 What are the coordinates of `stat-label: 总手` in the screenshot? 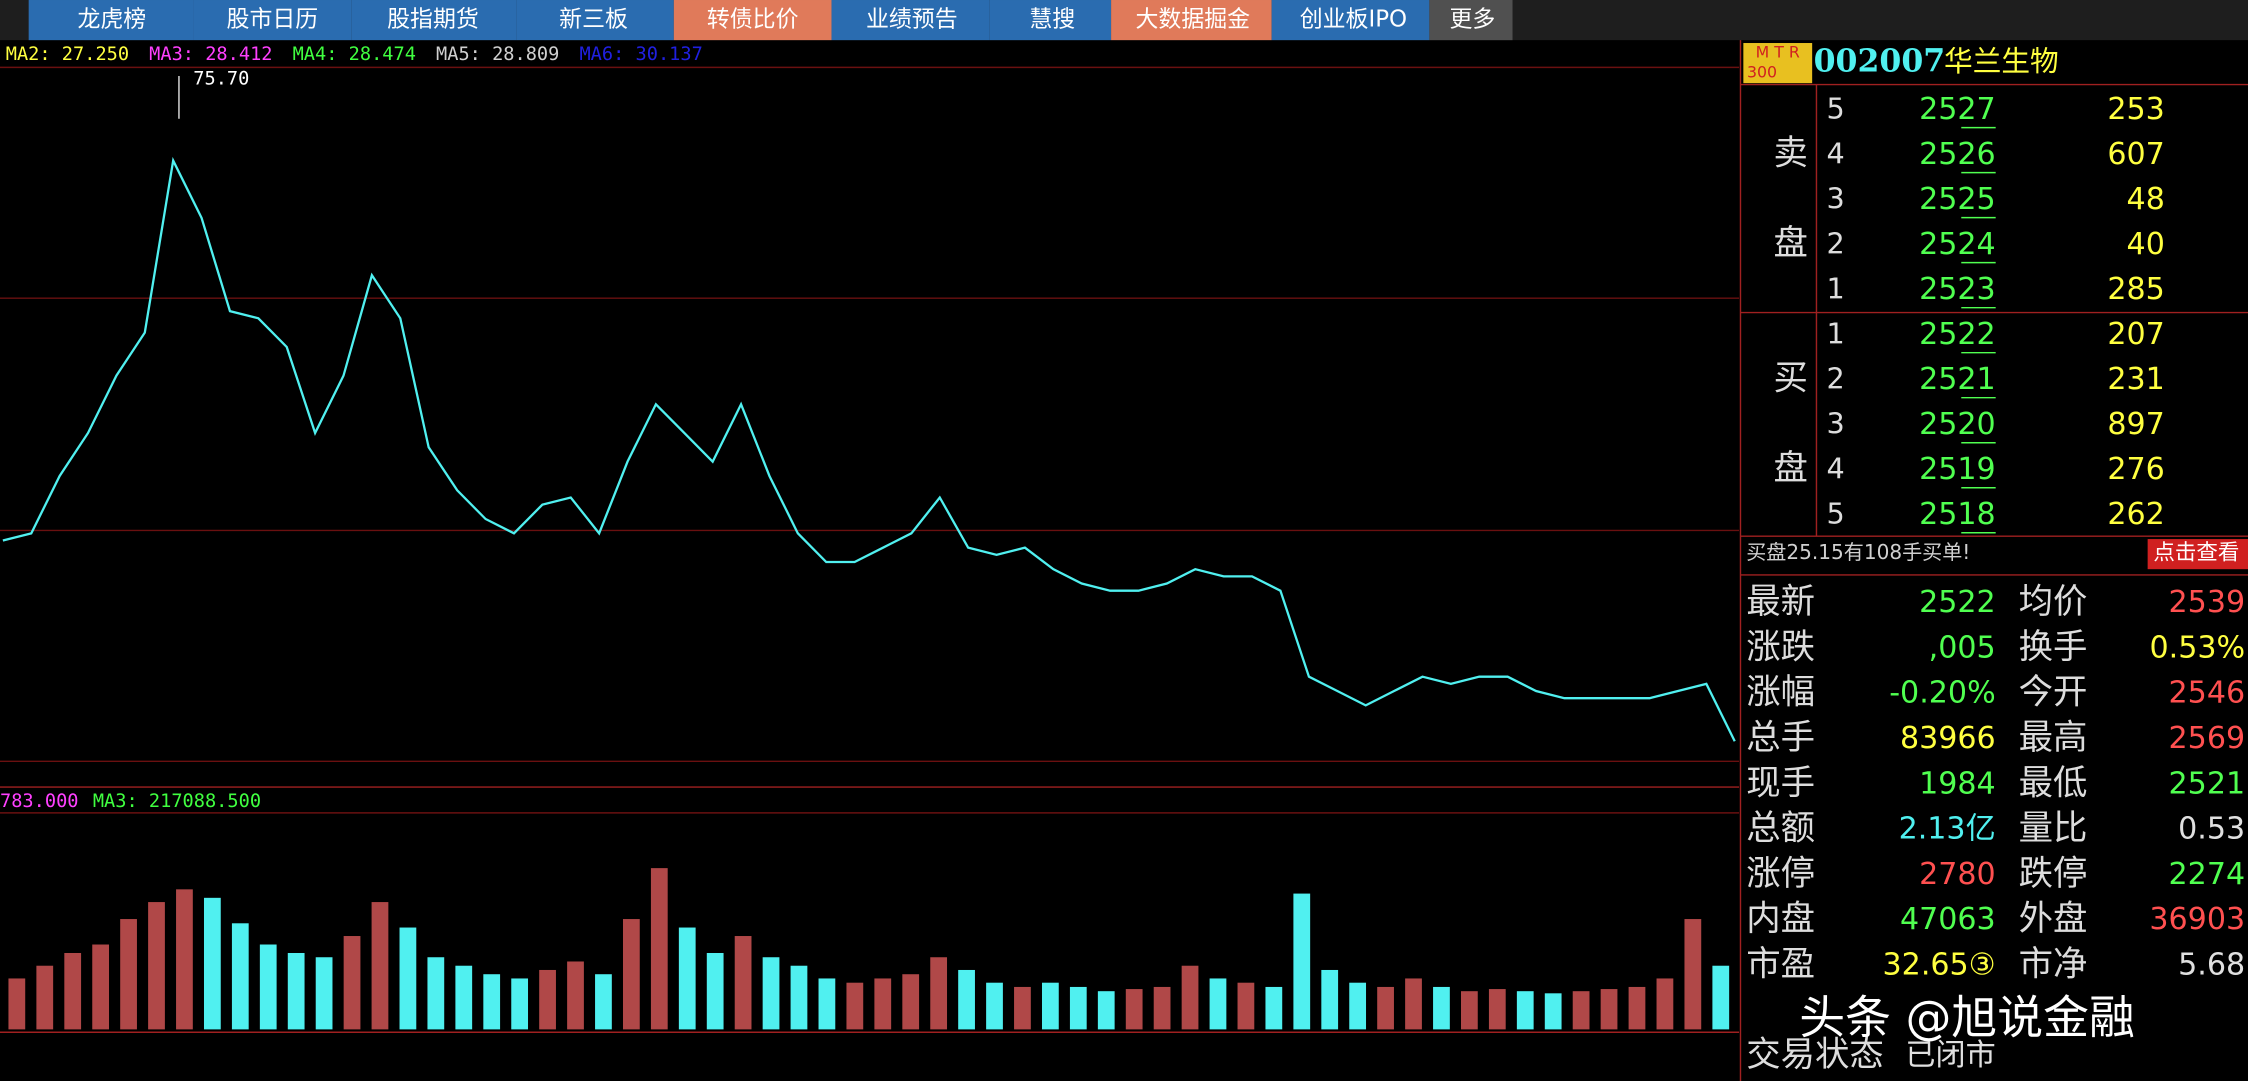 It's located at (1780, 738).